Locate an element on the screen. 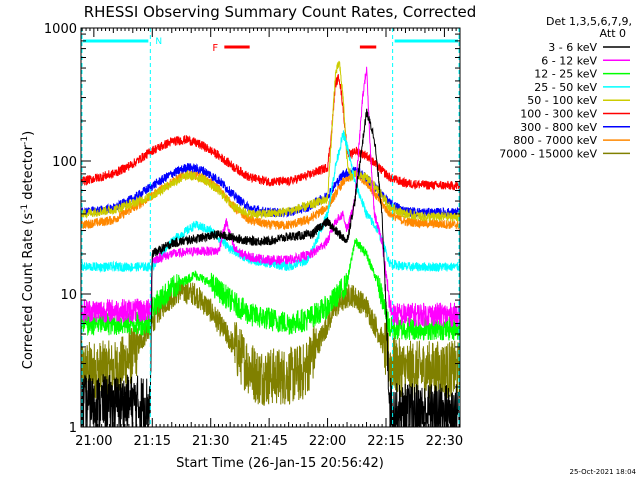 The image size is (640, 484). x-tick-label: 22:15 is located at coordinates (385, 441).